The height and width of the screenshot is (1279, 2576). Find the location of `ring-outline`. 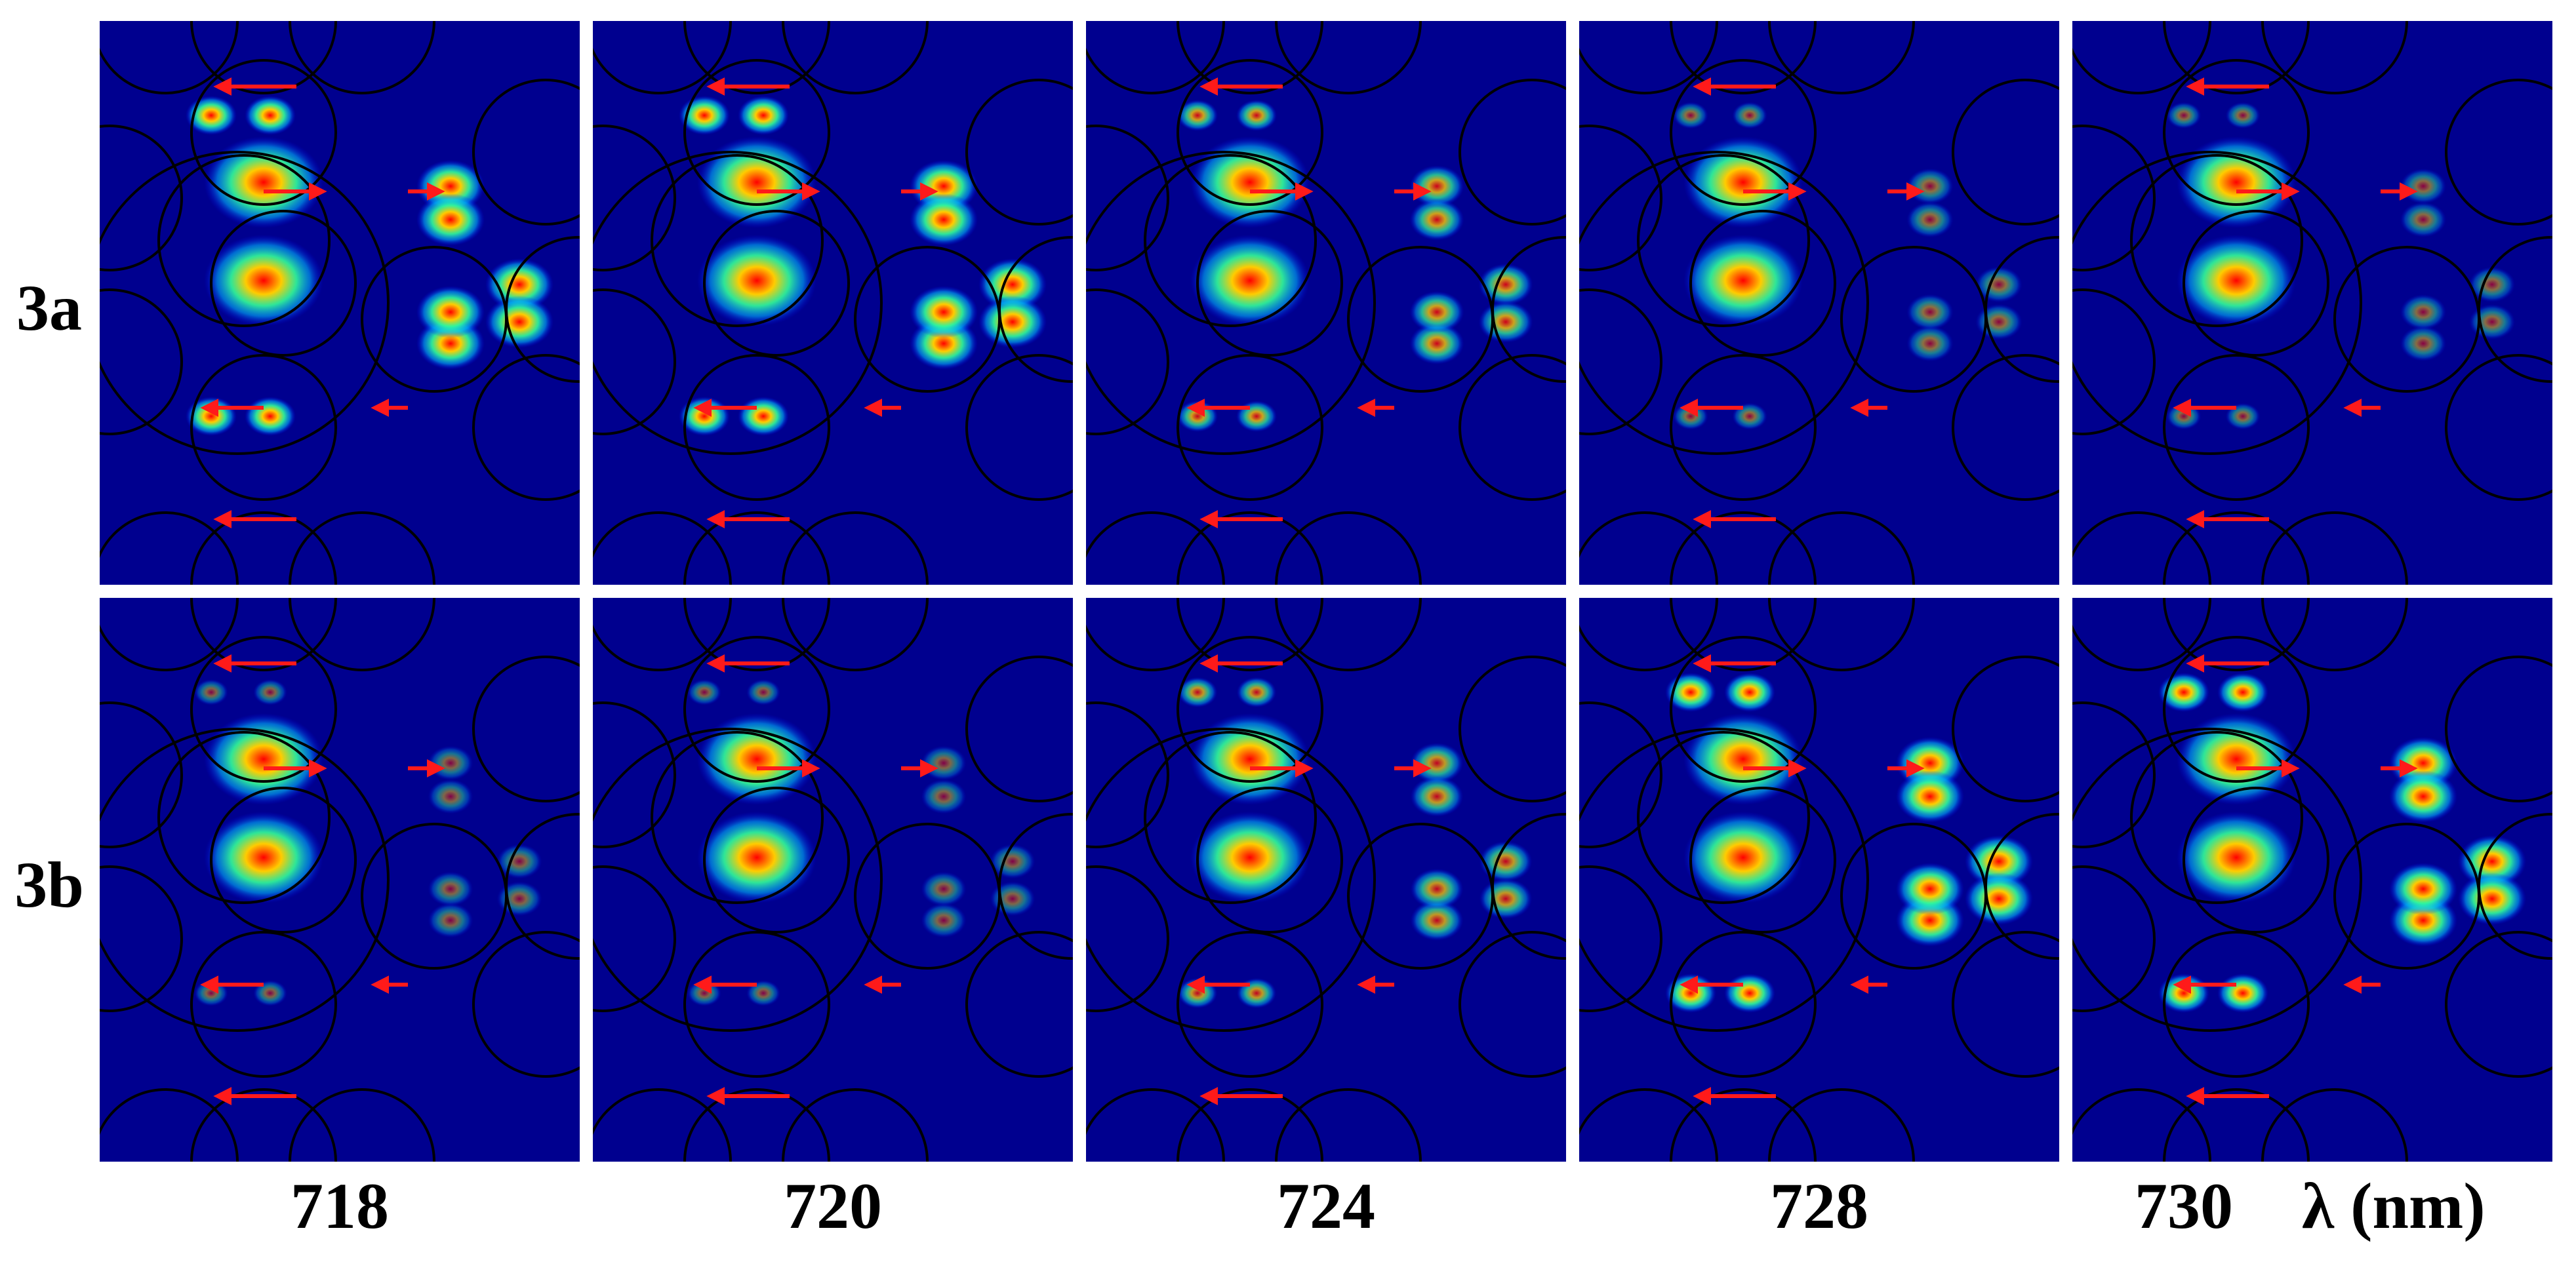

ring-outline is located at coordinates (245, 880).